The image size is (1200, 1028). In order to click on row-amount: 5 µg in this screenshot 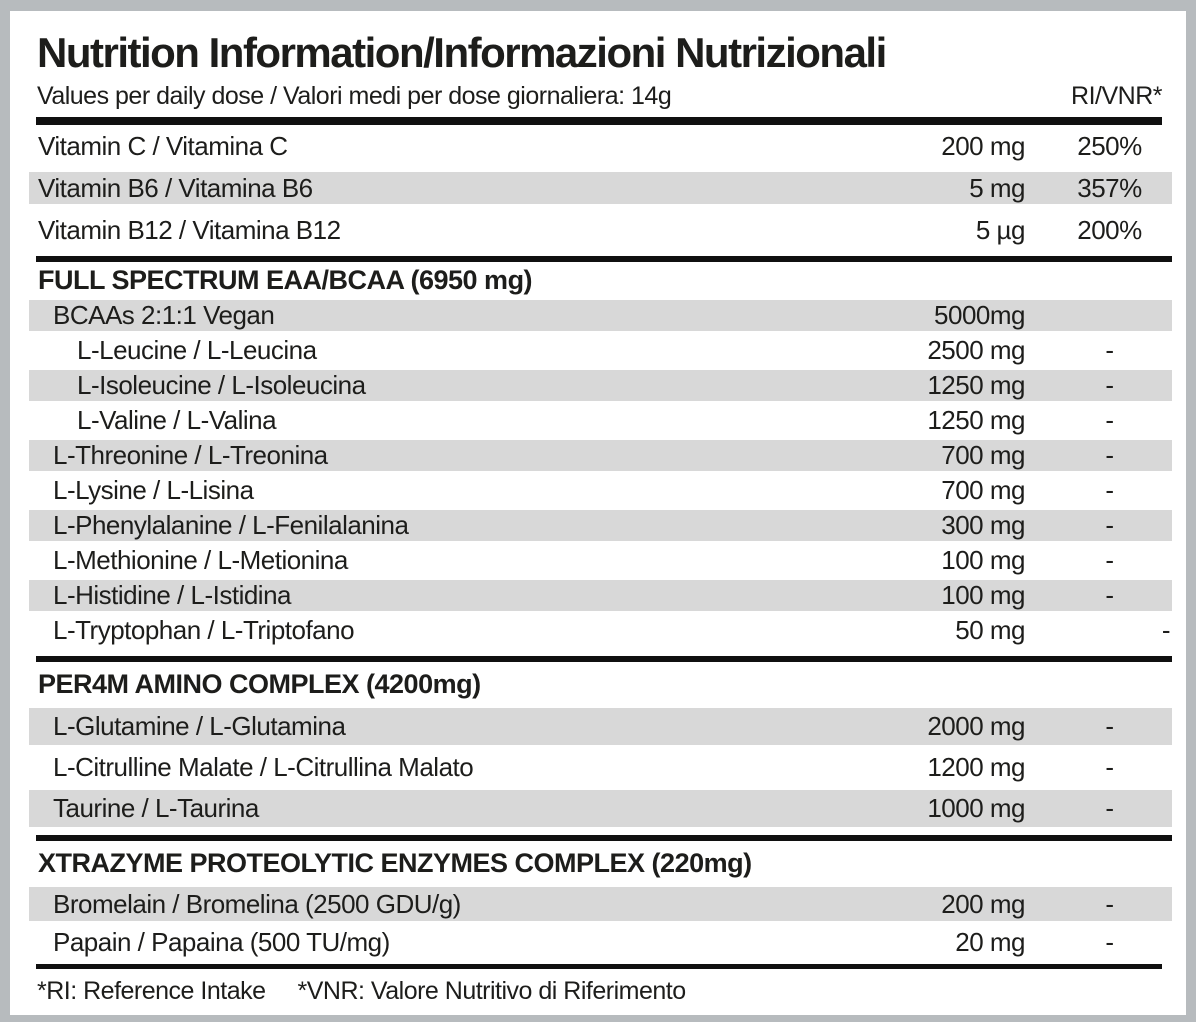, I will do `click(1000, 229)`.